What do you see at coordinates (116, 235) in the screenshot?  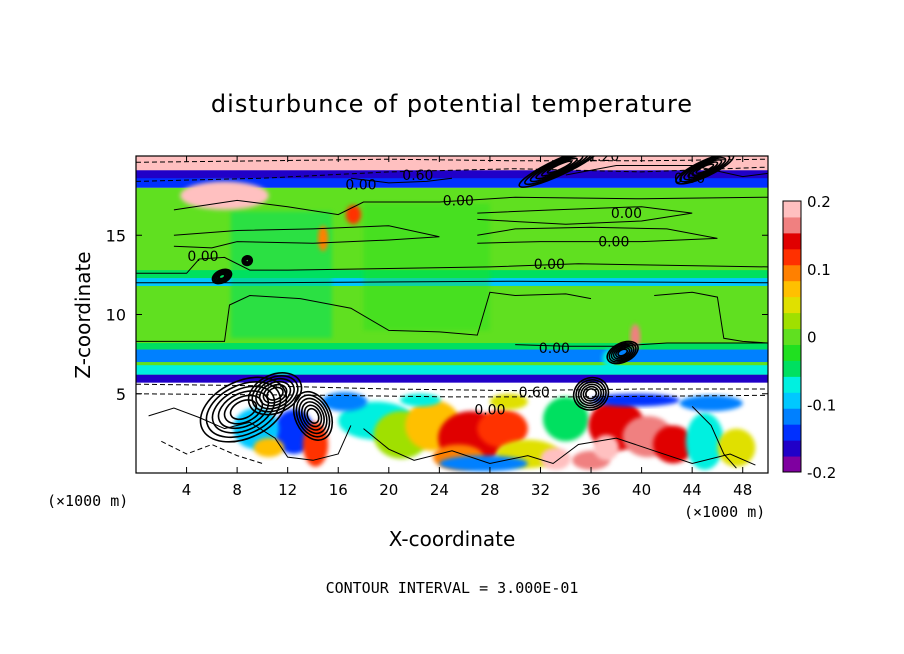 I see `y-tick-label-2: 15` at bounding box center [116, 235].